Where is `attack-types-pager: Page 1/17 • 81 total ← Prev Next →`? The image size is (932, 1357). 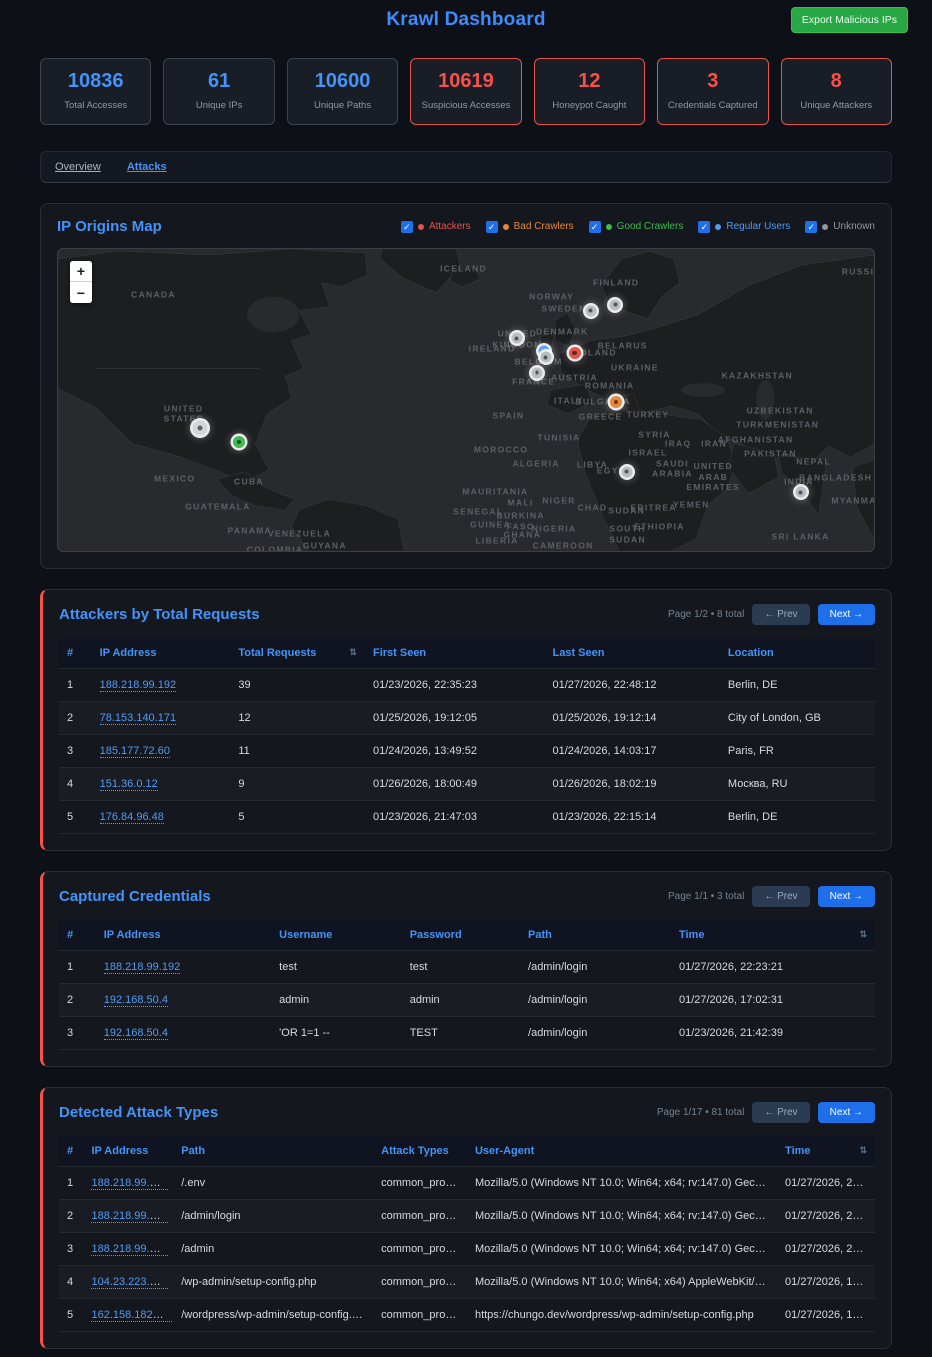
attack-types-pager: Page 1/17 • 81 total ← Prev Next → is located at coordinates (766, 1112).